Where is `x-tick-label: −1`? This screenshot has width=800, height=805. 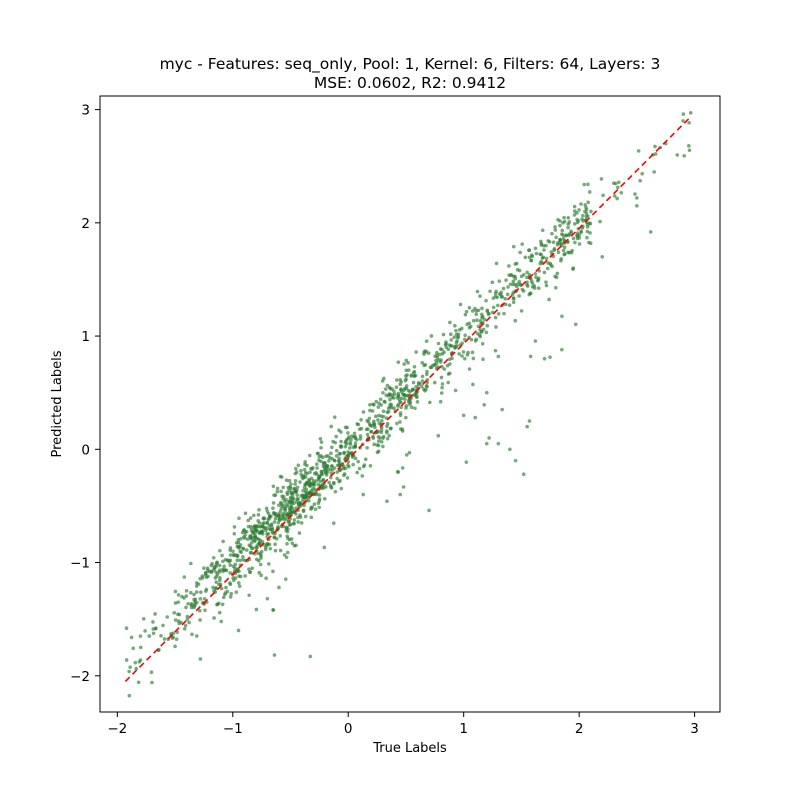 x-tick-label: −1 is located at coordinates (233, 729).